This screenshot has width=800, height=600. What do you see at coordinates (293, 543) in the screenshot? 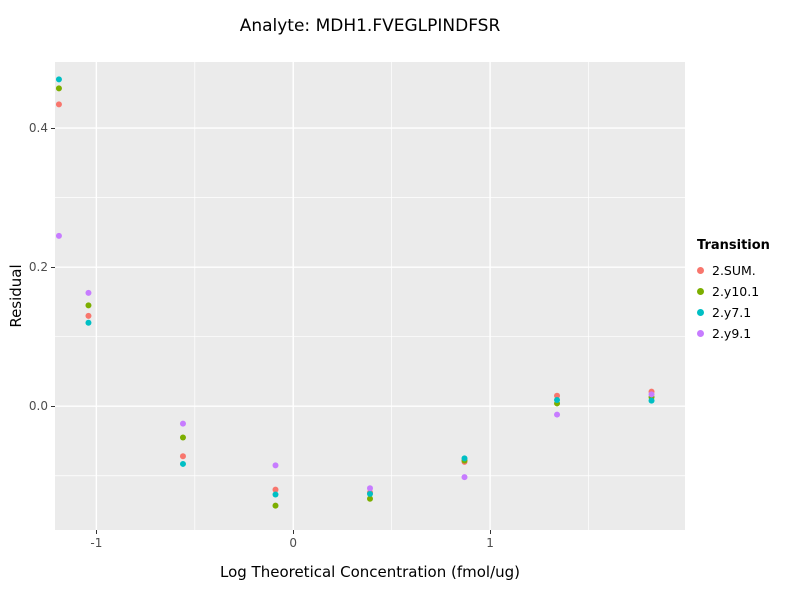
I see `x-tick-label: 0` at bounding box center [293, 543].